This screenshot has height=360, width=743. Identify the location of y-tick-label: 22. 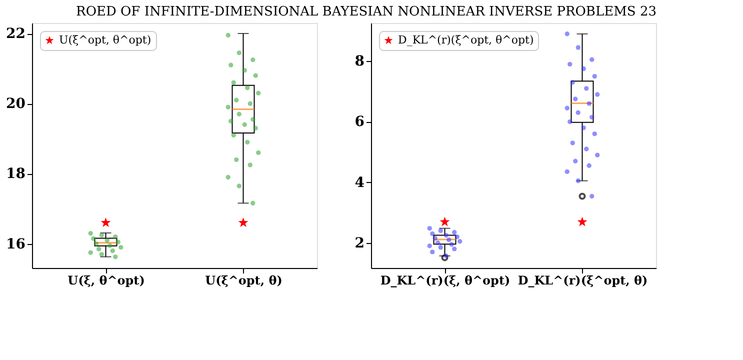
(16, 34).